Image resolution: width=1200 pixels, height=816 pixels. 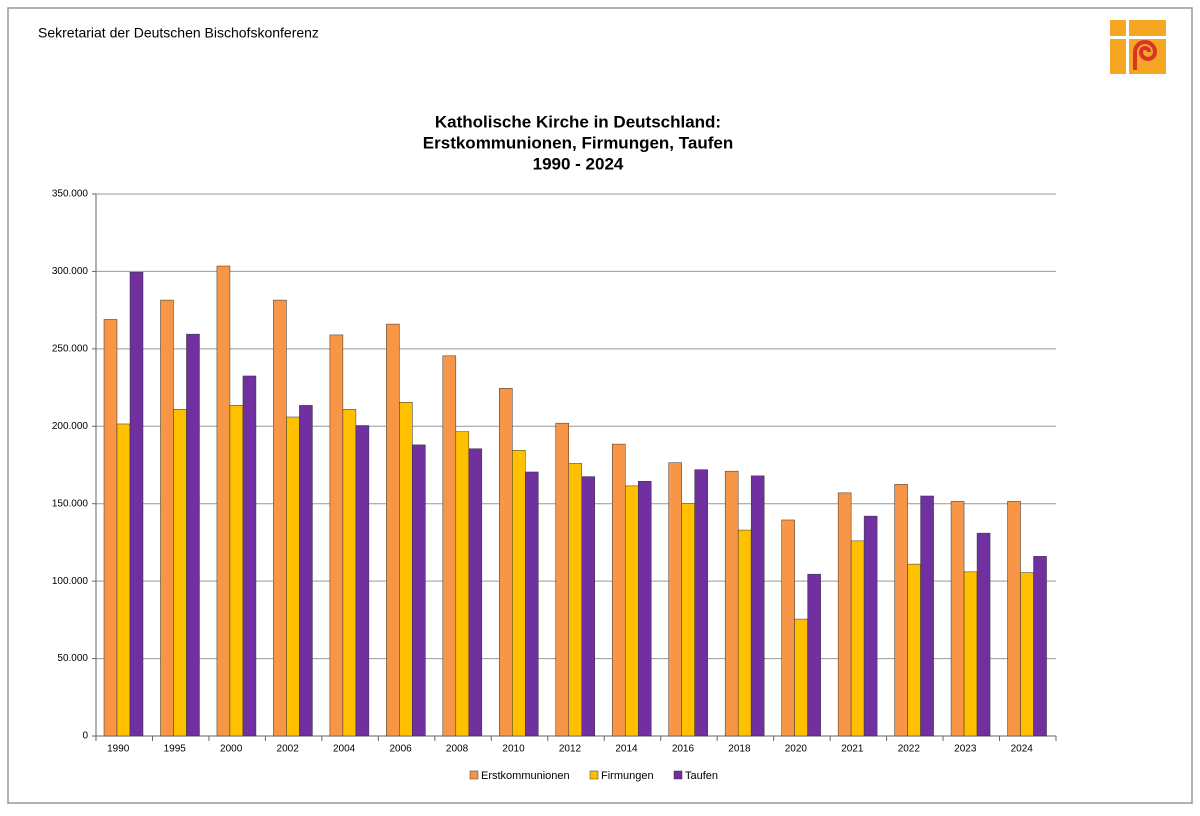 I want to click on x-tick-label: 2004, so click(x=344, y=749).